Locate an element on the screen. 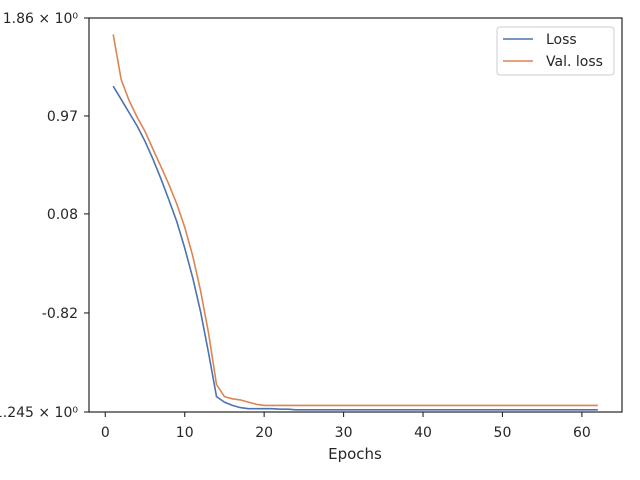 This screenshot has width=640, height=480. x-tick-label: 30 is located at coordinates (344, 433).